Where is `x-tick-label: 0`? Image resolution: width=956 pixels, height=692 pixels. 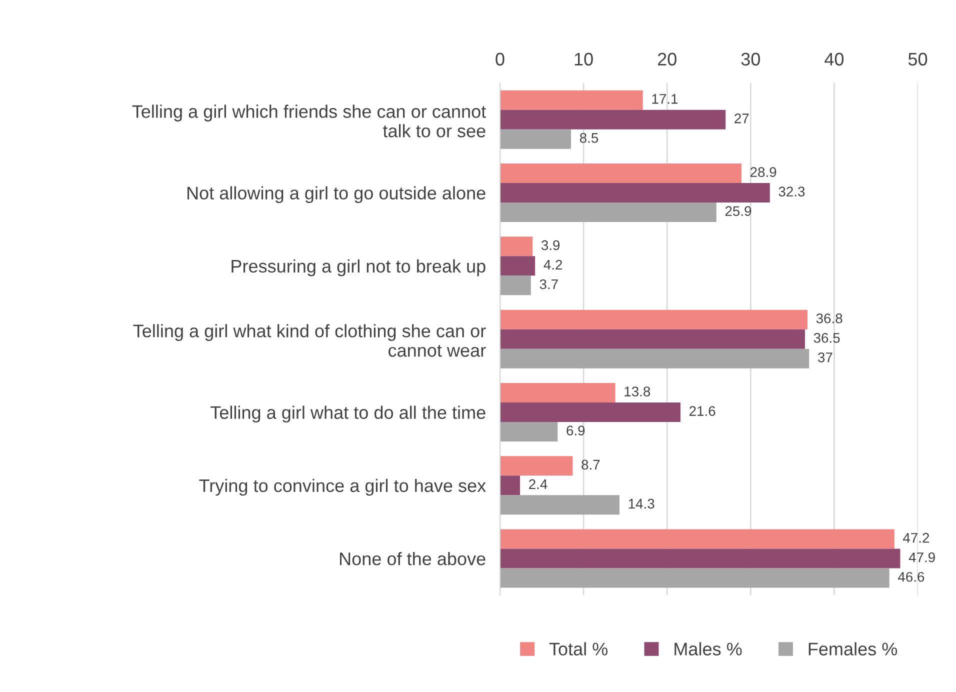
x-tick-label: 0 is located at coordinates (500, 59).